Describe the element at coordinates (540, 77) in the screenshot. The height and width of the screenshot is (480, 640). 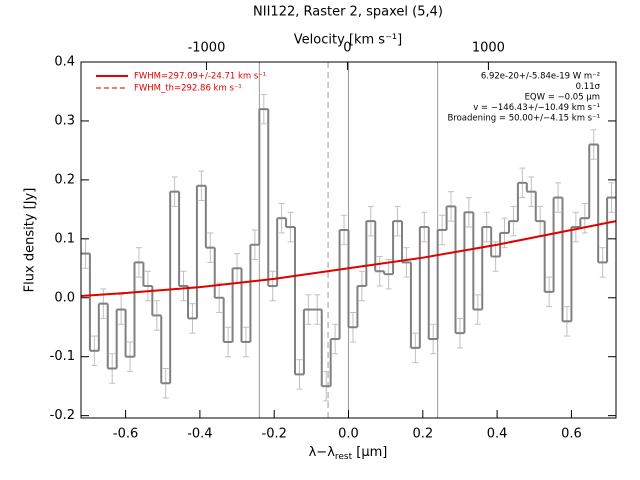
I see `annotation: 6.92e-20+/-5.84e-19 W m⁻²` at that location.